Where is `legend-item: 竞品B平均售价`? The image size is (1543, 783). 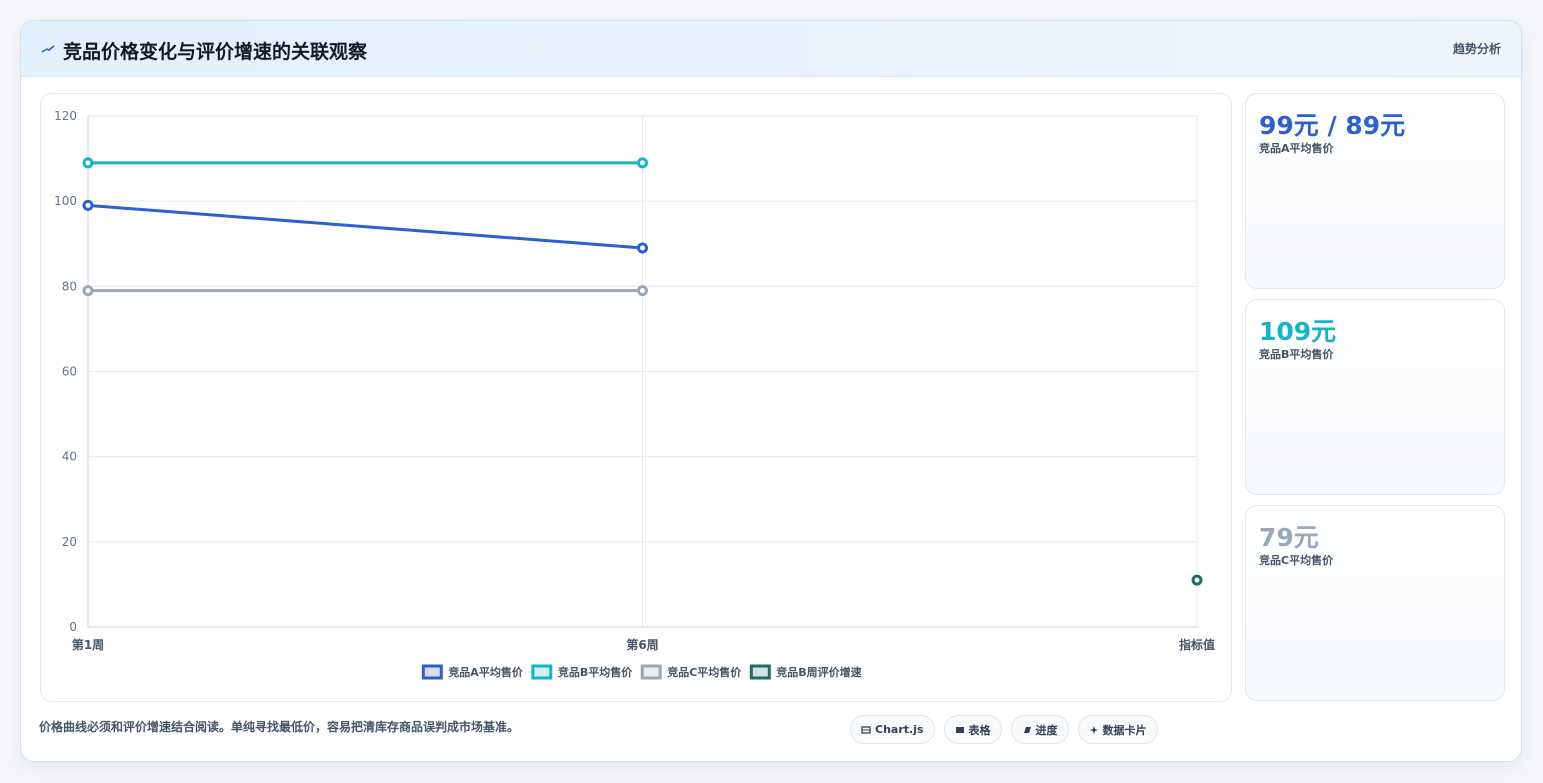
legend-item: 竞品B平均售价 is located at coordinates (582, 672).